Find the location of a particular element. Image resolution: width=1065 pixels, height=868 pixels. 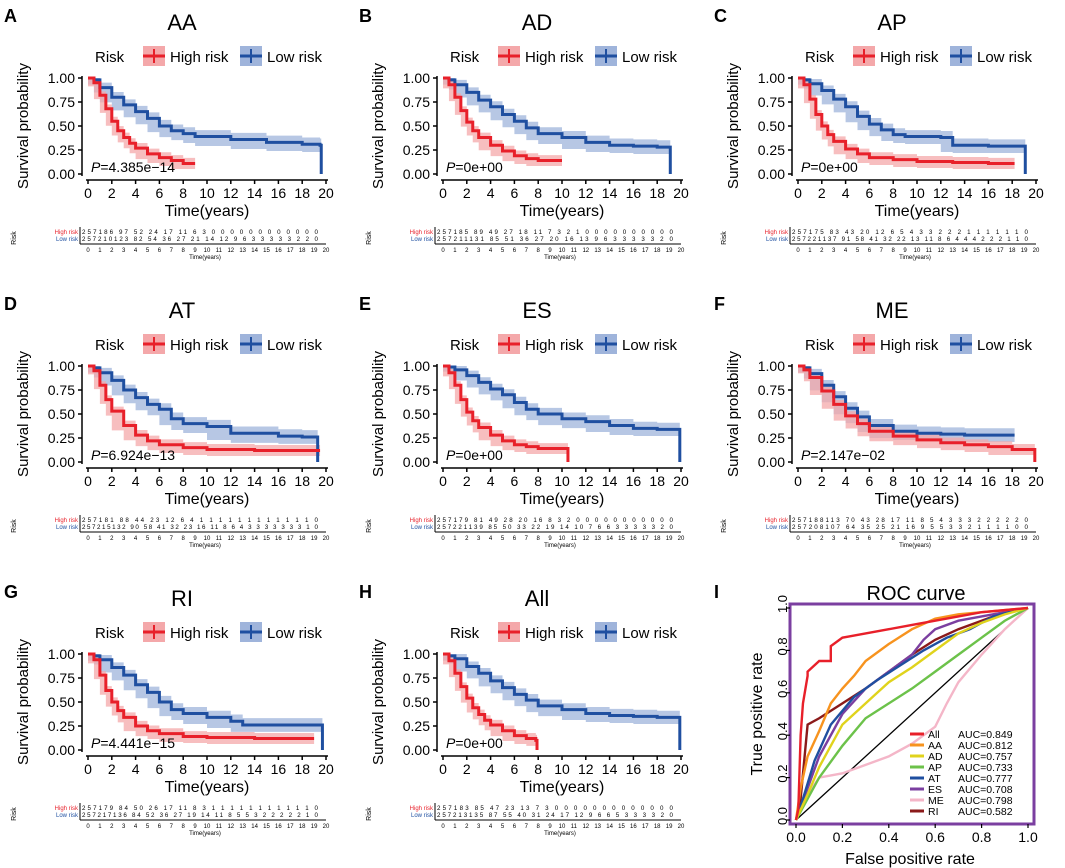

risk-table-tick: 20 is located at coordinates (681, 251).